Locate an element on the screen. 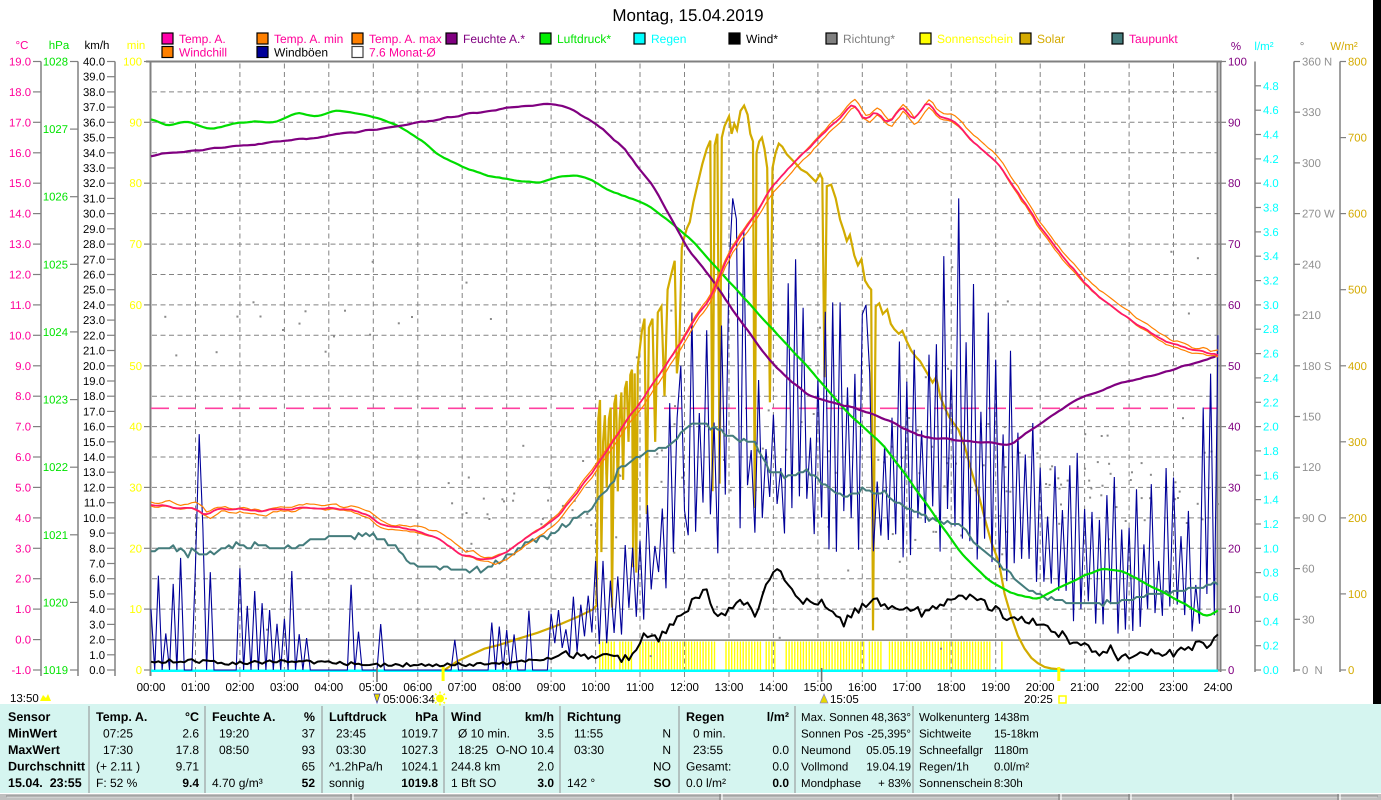 The width and height of the screenshot is (1381, 800). svg-text: 13.0 is located at coordinates (94, 473).